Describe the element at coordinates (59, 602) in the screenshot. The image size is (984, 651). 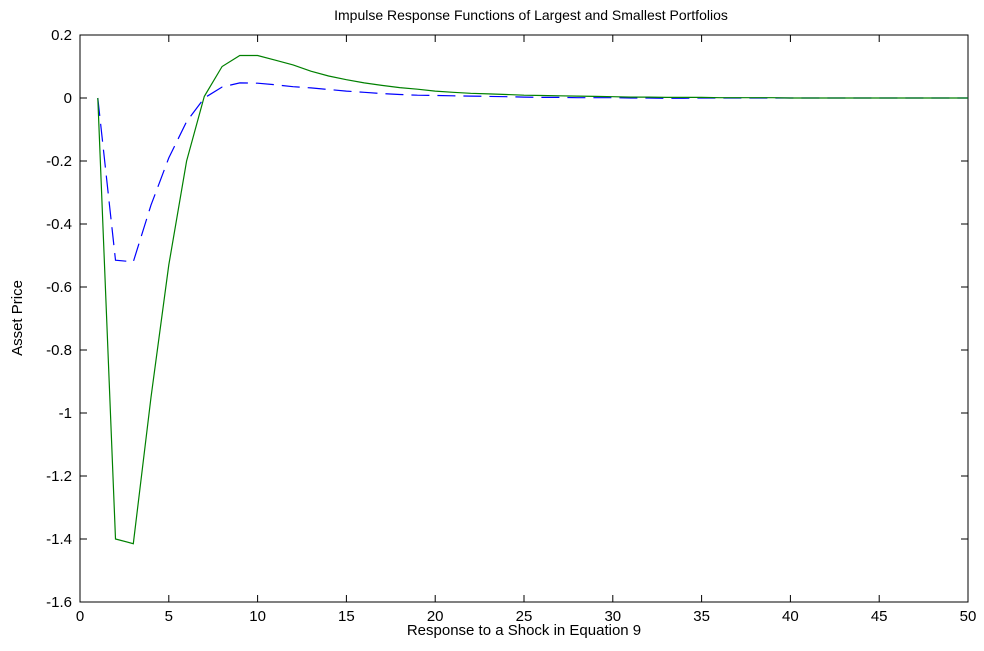
I see `y-tick-label: -1.6` at that location.